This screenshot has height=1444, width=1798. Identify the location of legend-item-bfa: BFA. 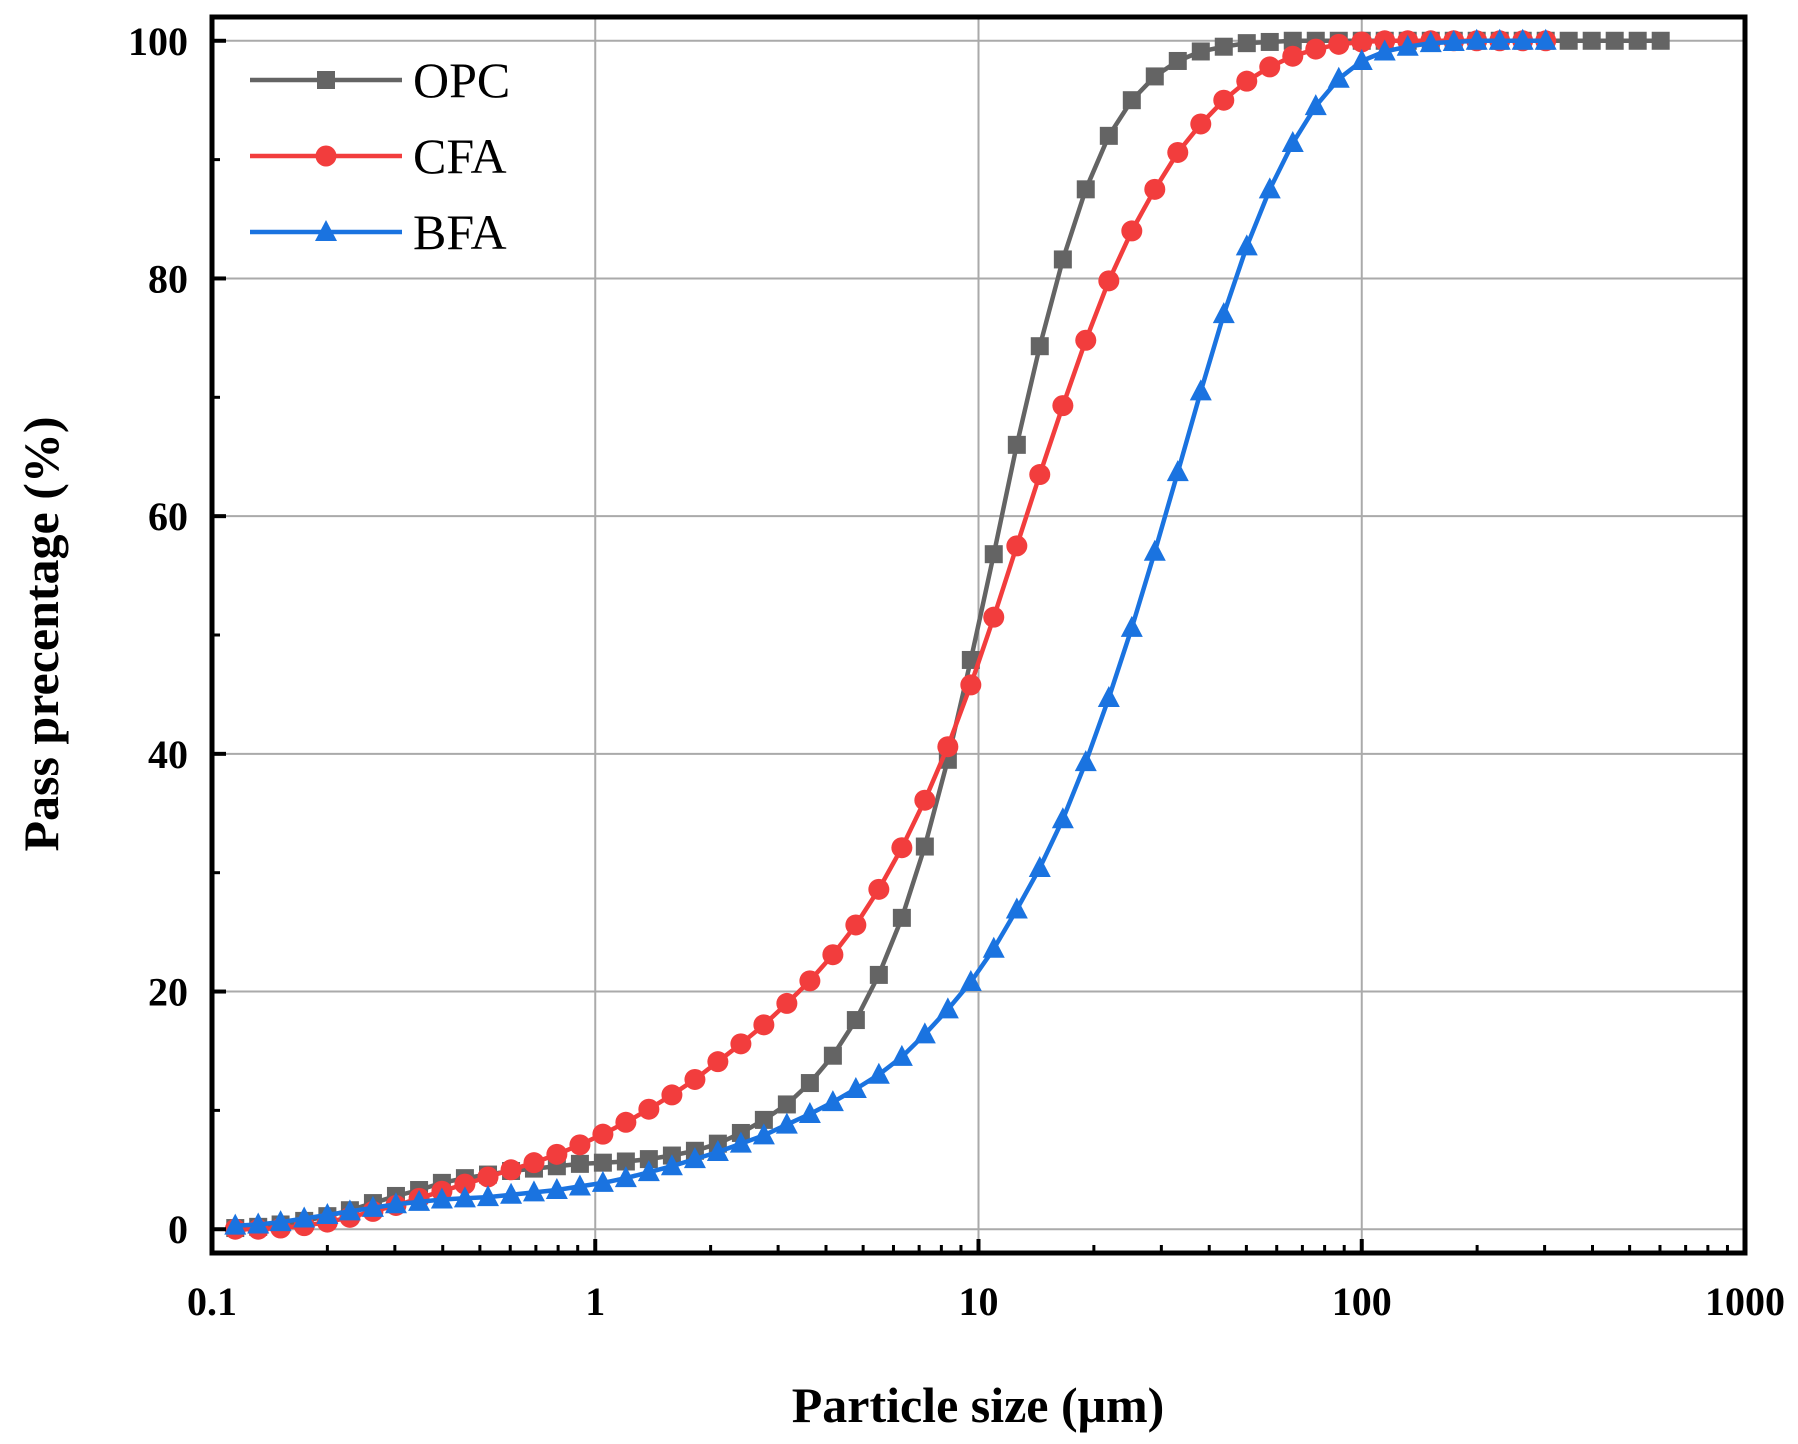
(378, 232).